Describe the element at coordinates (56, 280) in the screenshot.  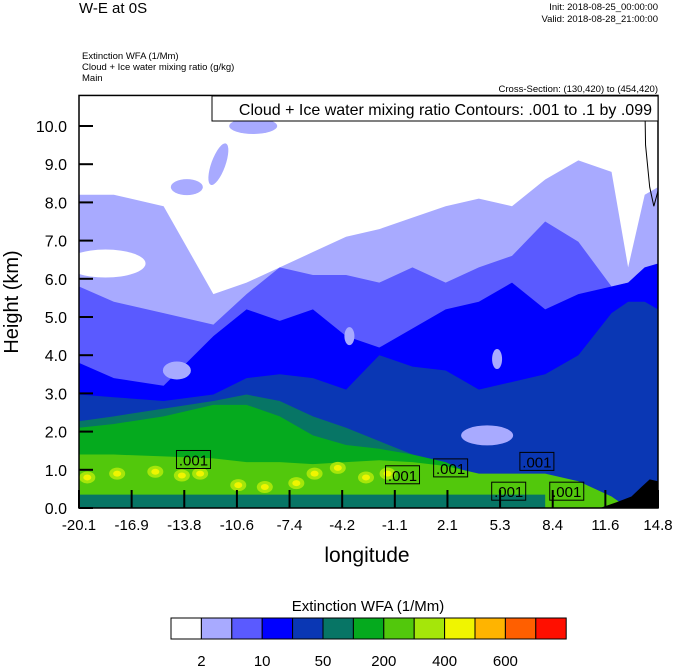
I see `y-tick-label: 6.0` at that location.